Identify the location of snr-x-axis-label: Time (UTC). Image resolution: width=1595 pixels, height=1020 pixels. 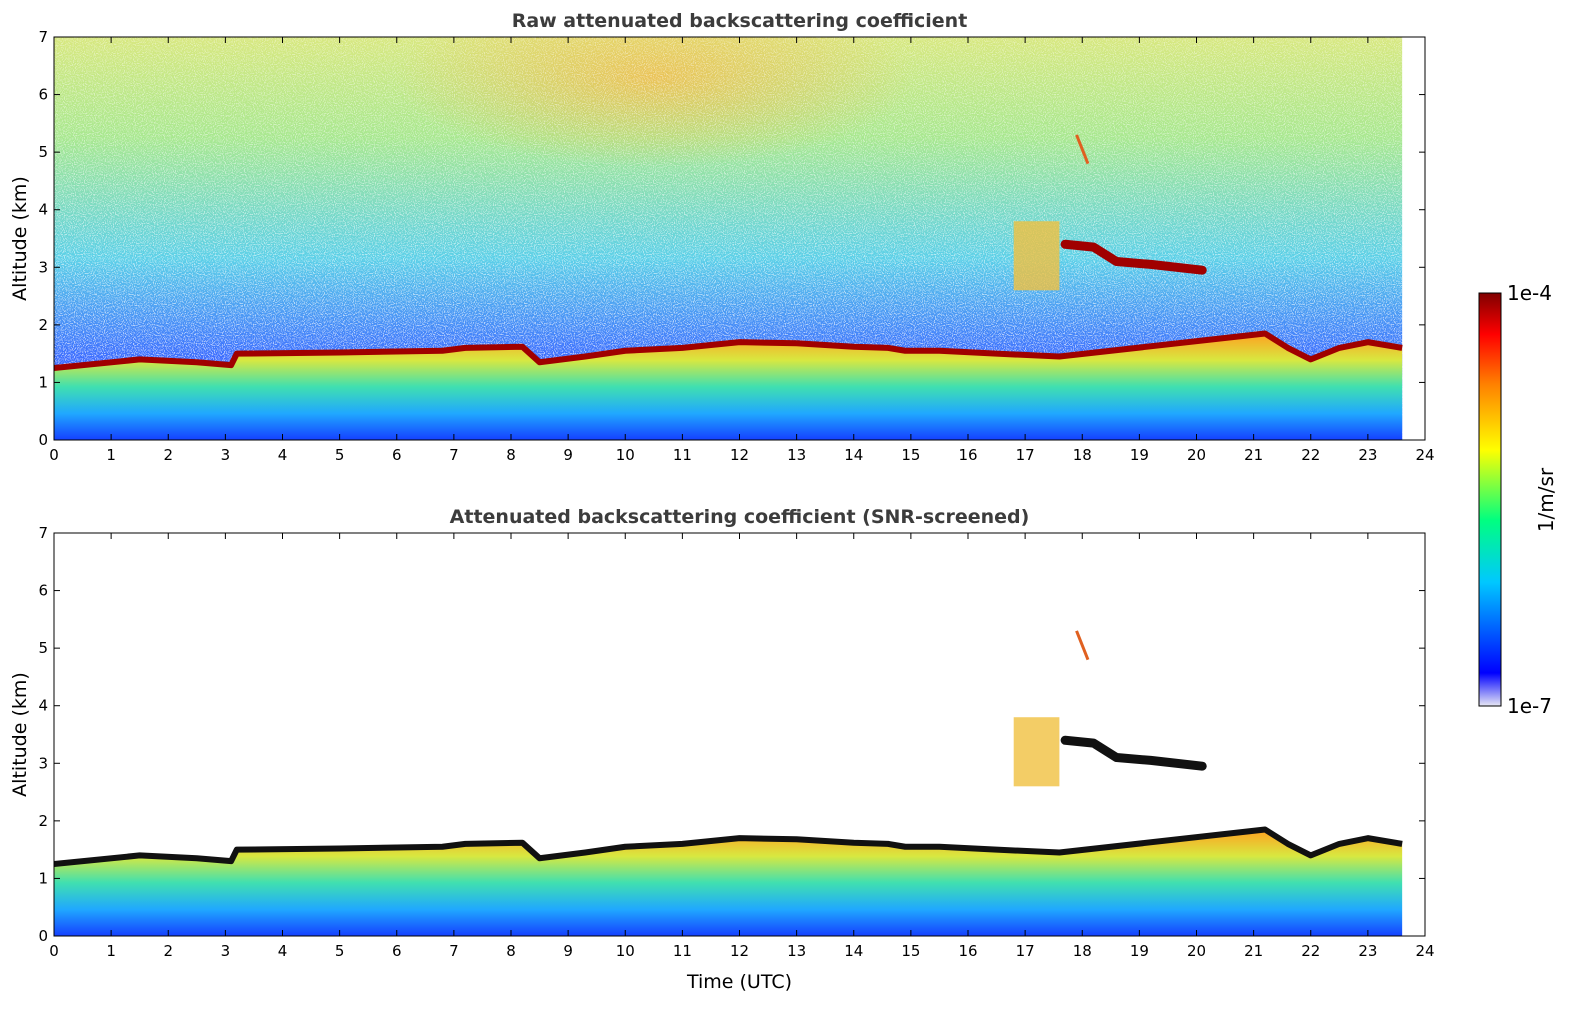
(739, 982).